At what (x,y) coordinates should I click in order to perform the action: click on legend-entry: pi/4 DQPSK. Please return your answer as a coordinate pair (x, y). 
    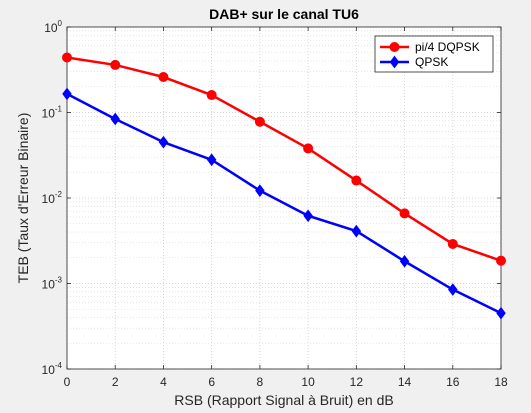
    Looking at the image, I should click on (430, 47).